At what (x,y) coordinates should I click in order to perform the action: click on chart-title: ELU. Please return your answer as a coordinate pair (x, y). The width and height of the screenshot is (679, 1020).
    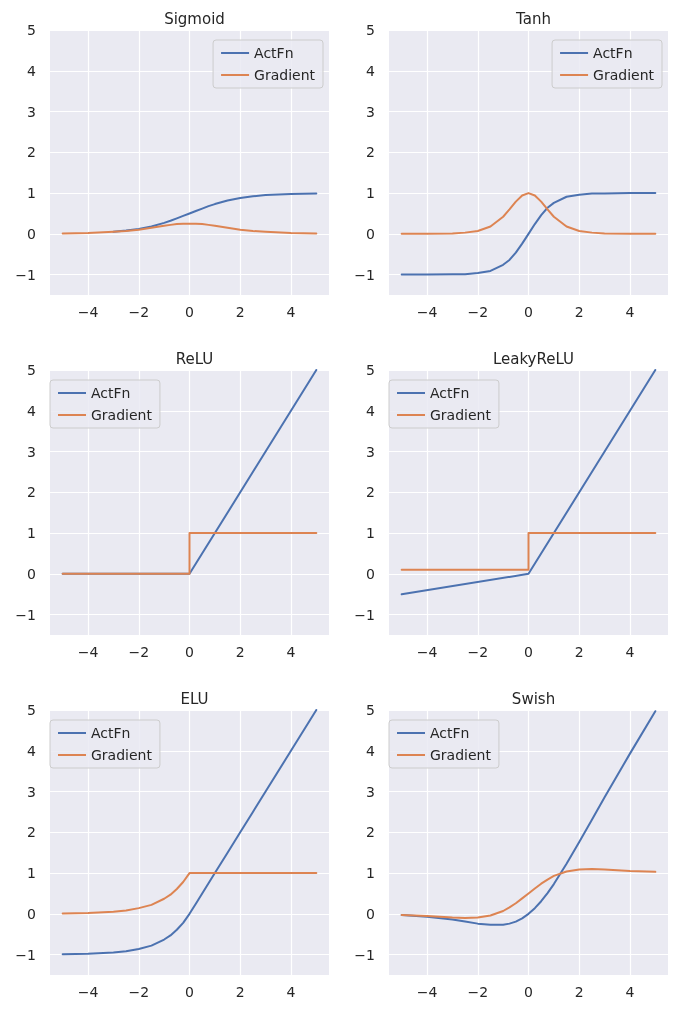
    Looking at the image, I should click on (194, 698).